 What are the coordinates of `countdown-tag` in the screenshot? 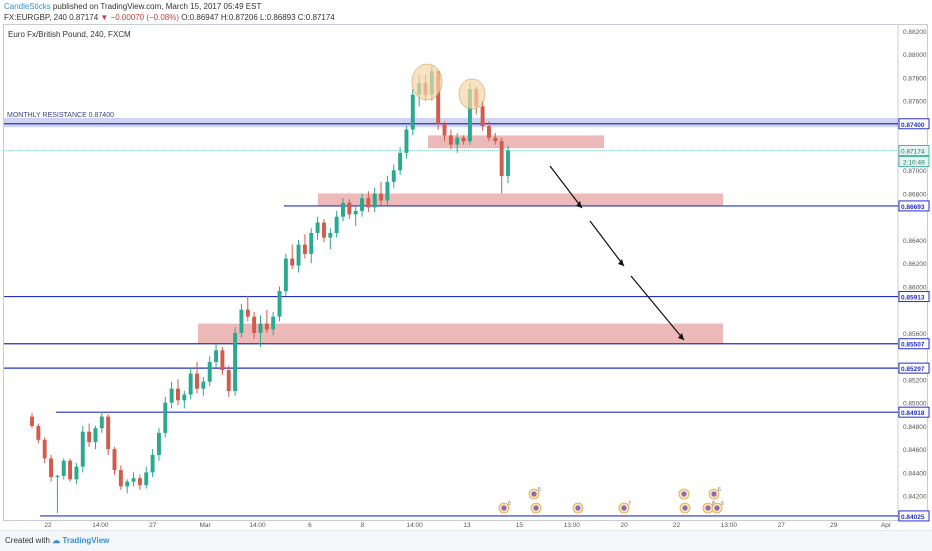 It's located at (914, 161).